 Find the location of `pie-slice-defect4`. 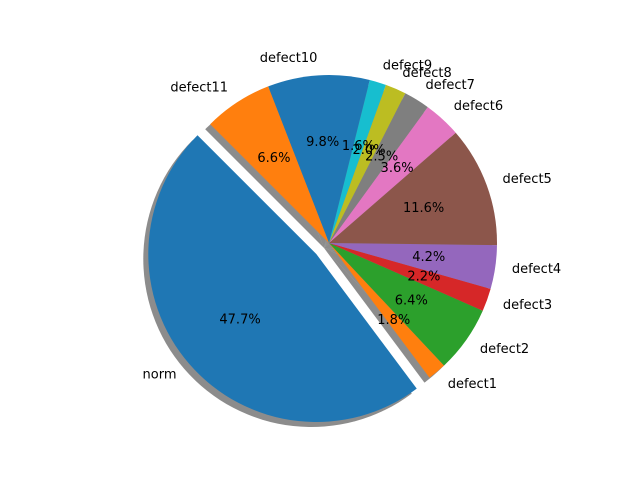

pie-slice-defect4 is located at coordinates (413, 266).